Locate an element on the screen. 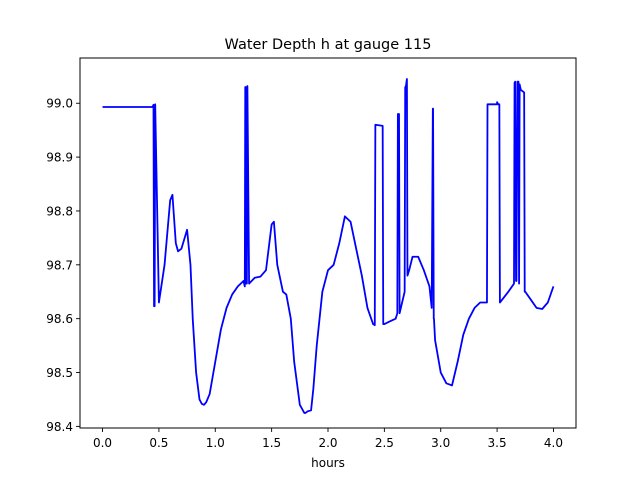  x-tick-label: 2.0 is located at coordinates (327, 443).